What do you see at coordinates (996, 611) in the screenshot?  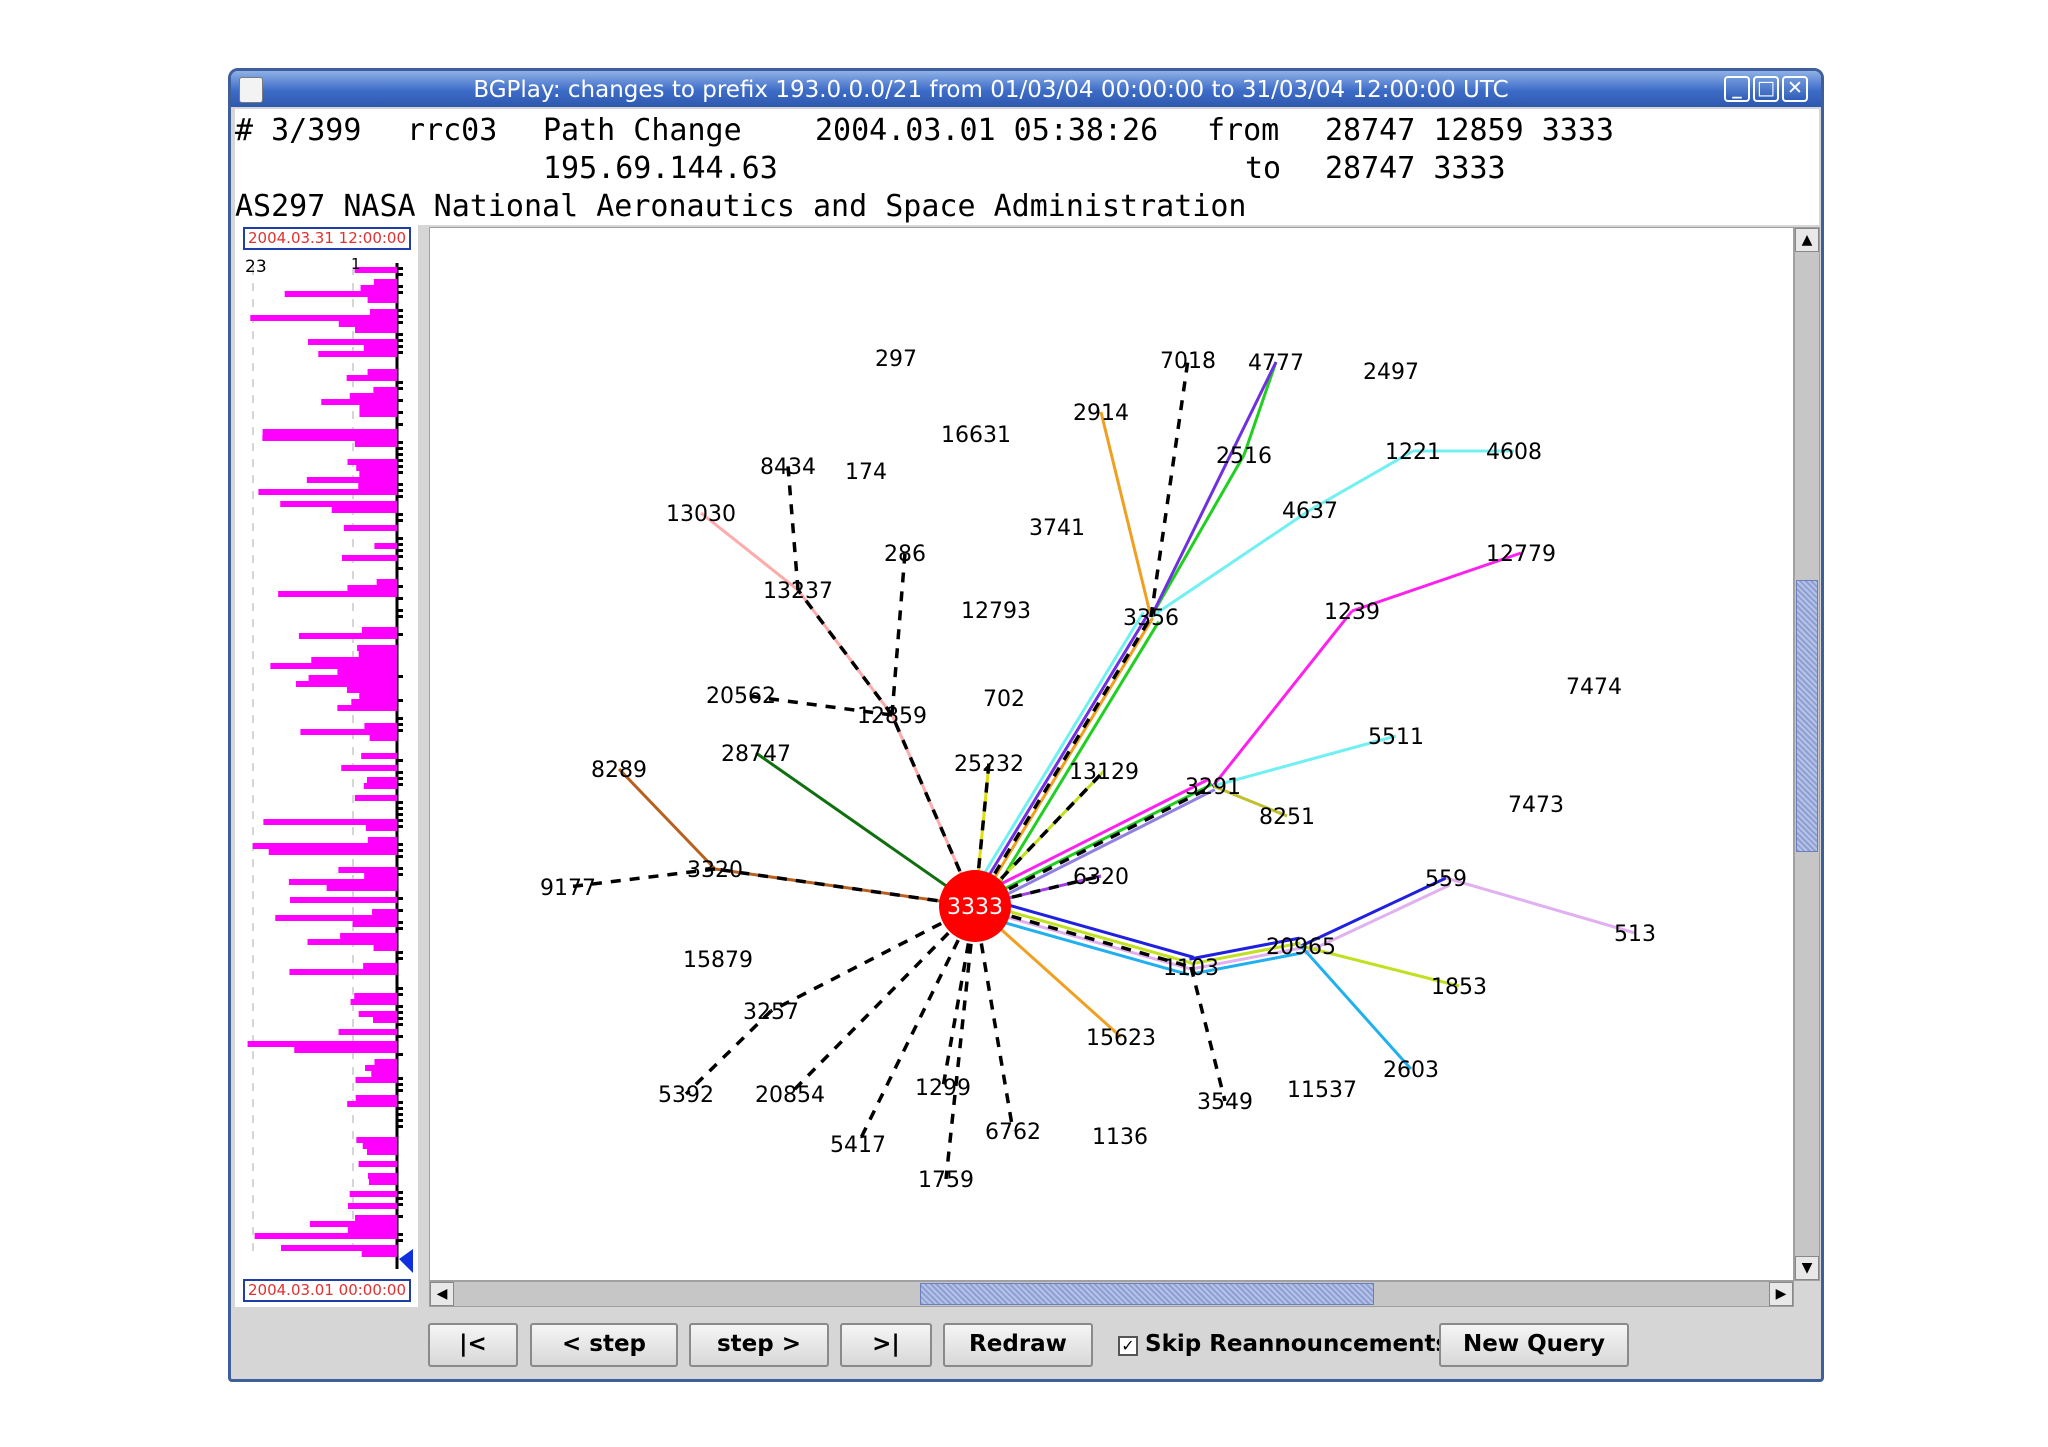 I see `as-node-12793: 12793` at bounding box center [996, 611].